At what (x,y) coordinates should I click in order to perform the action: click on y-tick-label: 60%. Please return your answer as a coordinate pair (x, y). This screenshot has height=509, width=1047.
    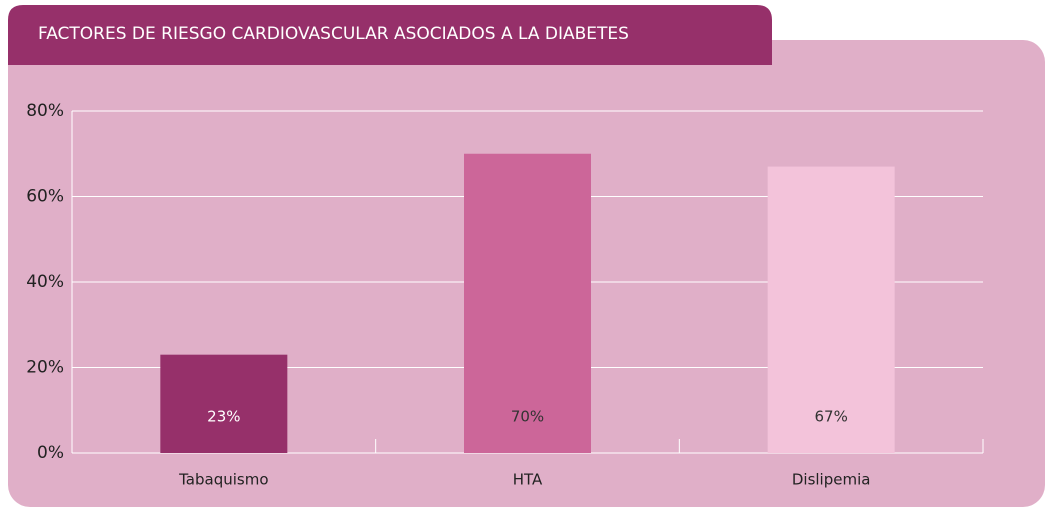
    Looking at the image, I should click on (45, 197).